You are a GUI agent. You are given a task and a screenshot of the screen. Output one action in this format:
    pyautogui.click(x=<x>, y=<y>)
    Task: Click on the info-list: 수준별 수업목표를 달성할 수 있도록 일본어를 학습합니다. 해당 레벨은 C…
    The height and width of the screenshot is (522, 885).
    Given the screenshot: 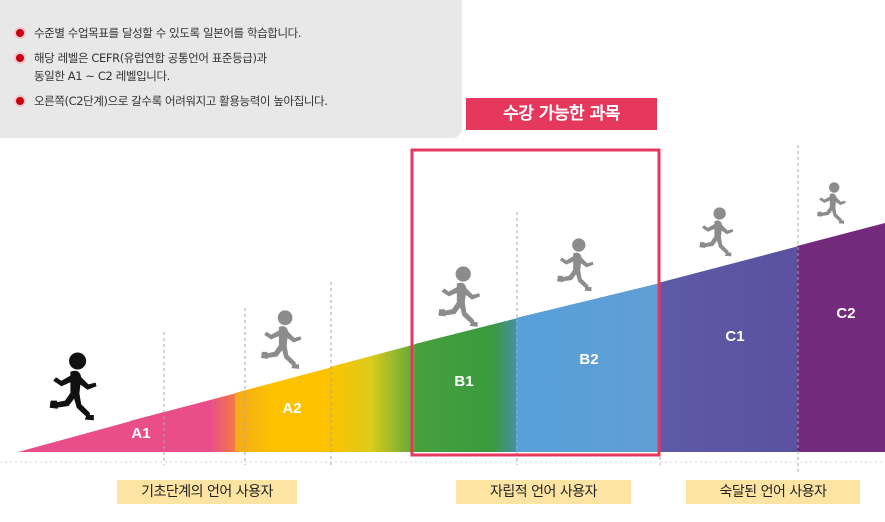 What is the action you would take?
    pyautogui.click(x=172, y=70)
    